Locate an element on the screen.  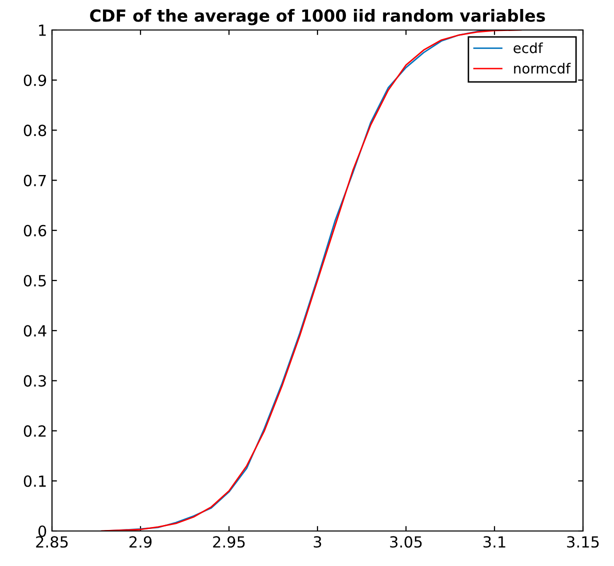
x-tick-label: 3.05 is located at coordinates (406, 542).